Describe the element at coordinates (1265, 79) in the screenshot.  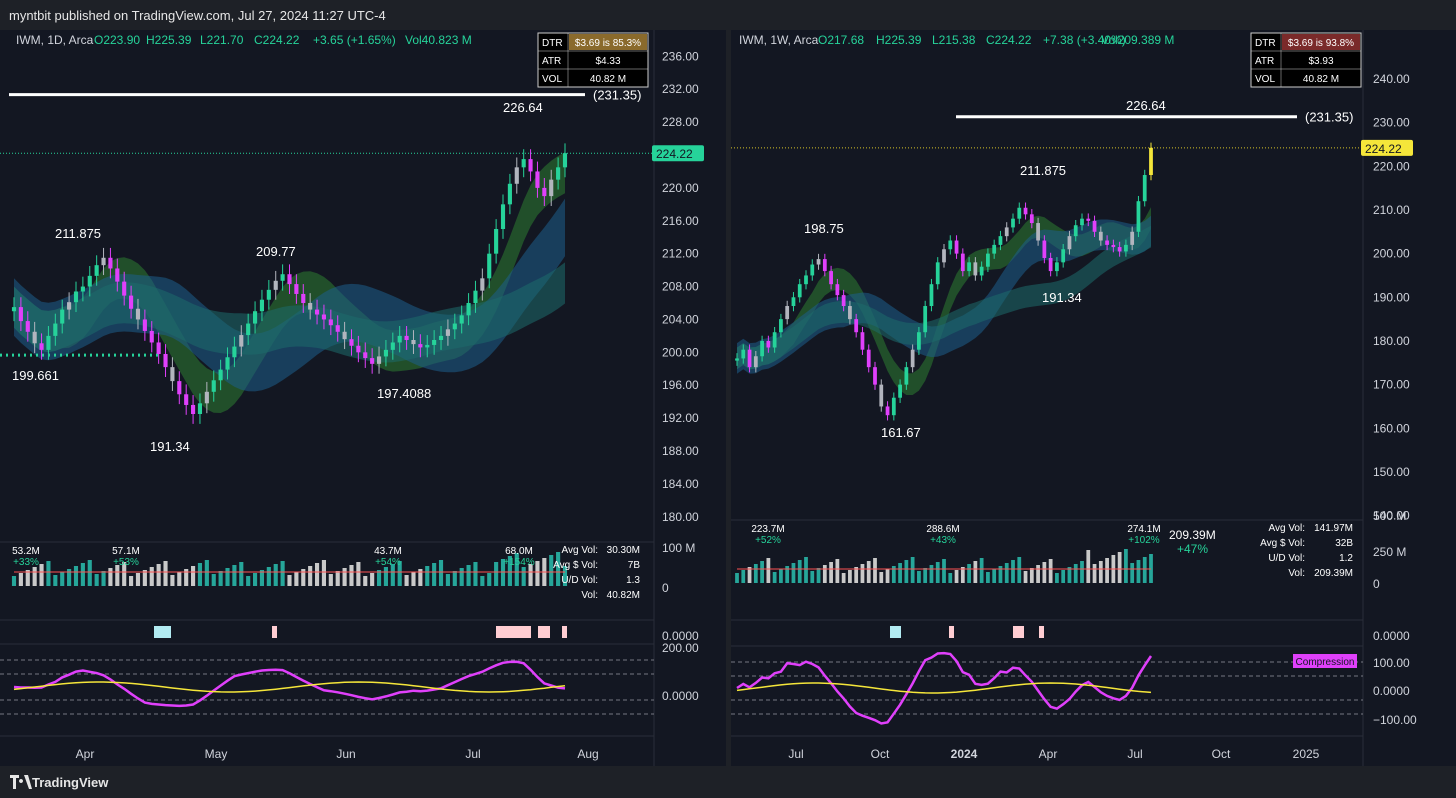
I see `info-box-label: VOL` at that location.